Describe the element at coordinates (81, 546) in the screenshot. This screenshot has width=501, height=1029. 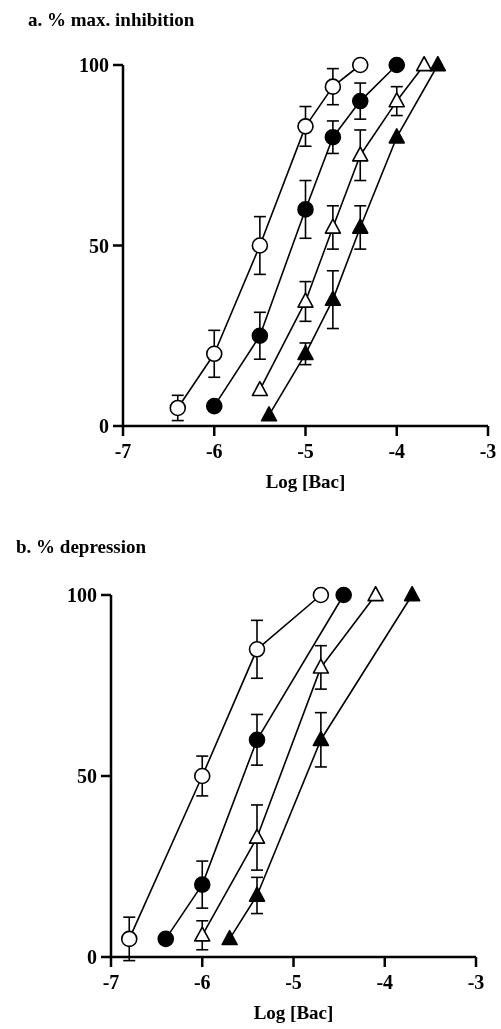
I see `chart-title: b. % depression` at that location.